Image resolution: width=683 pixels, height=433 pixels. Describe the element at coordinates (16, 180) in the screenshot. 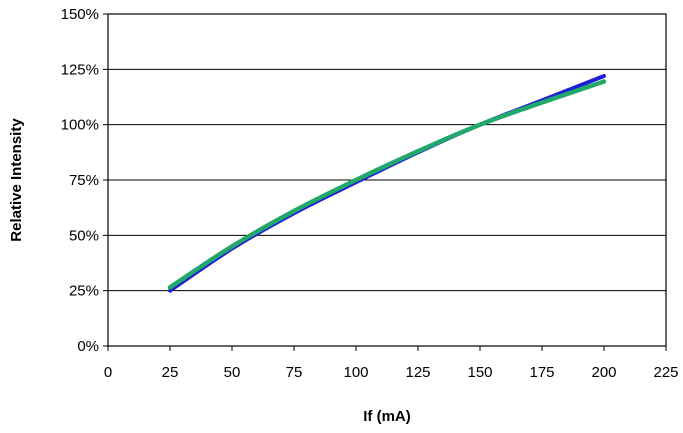

I see `y-axis-title: Relative Intensity` at that location.